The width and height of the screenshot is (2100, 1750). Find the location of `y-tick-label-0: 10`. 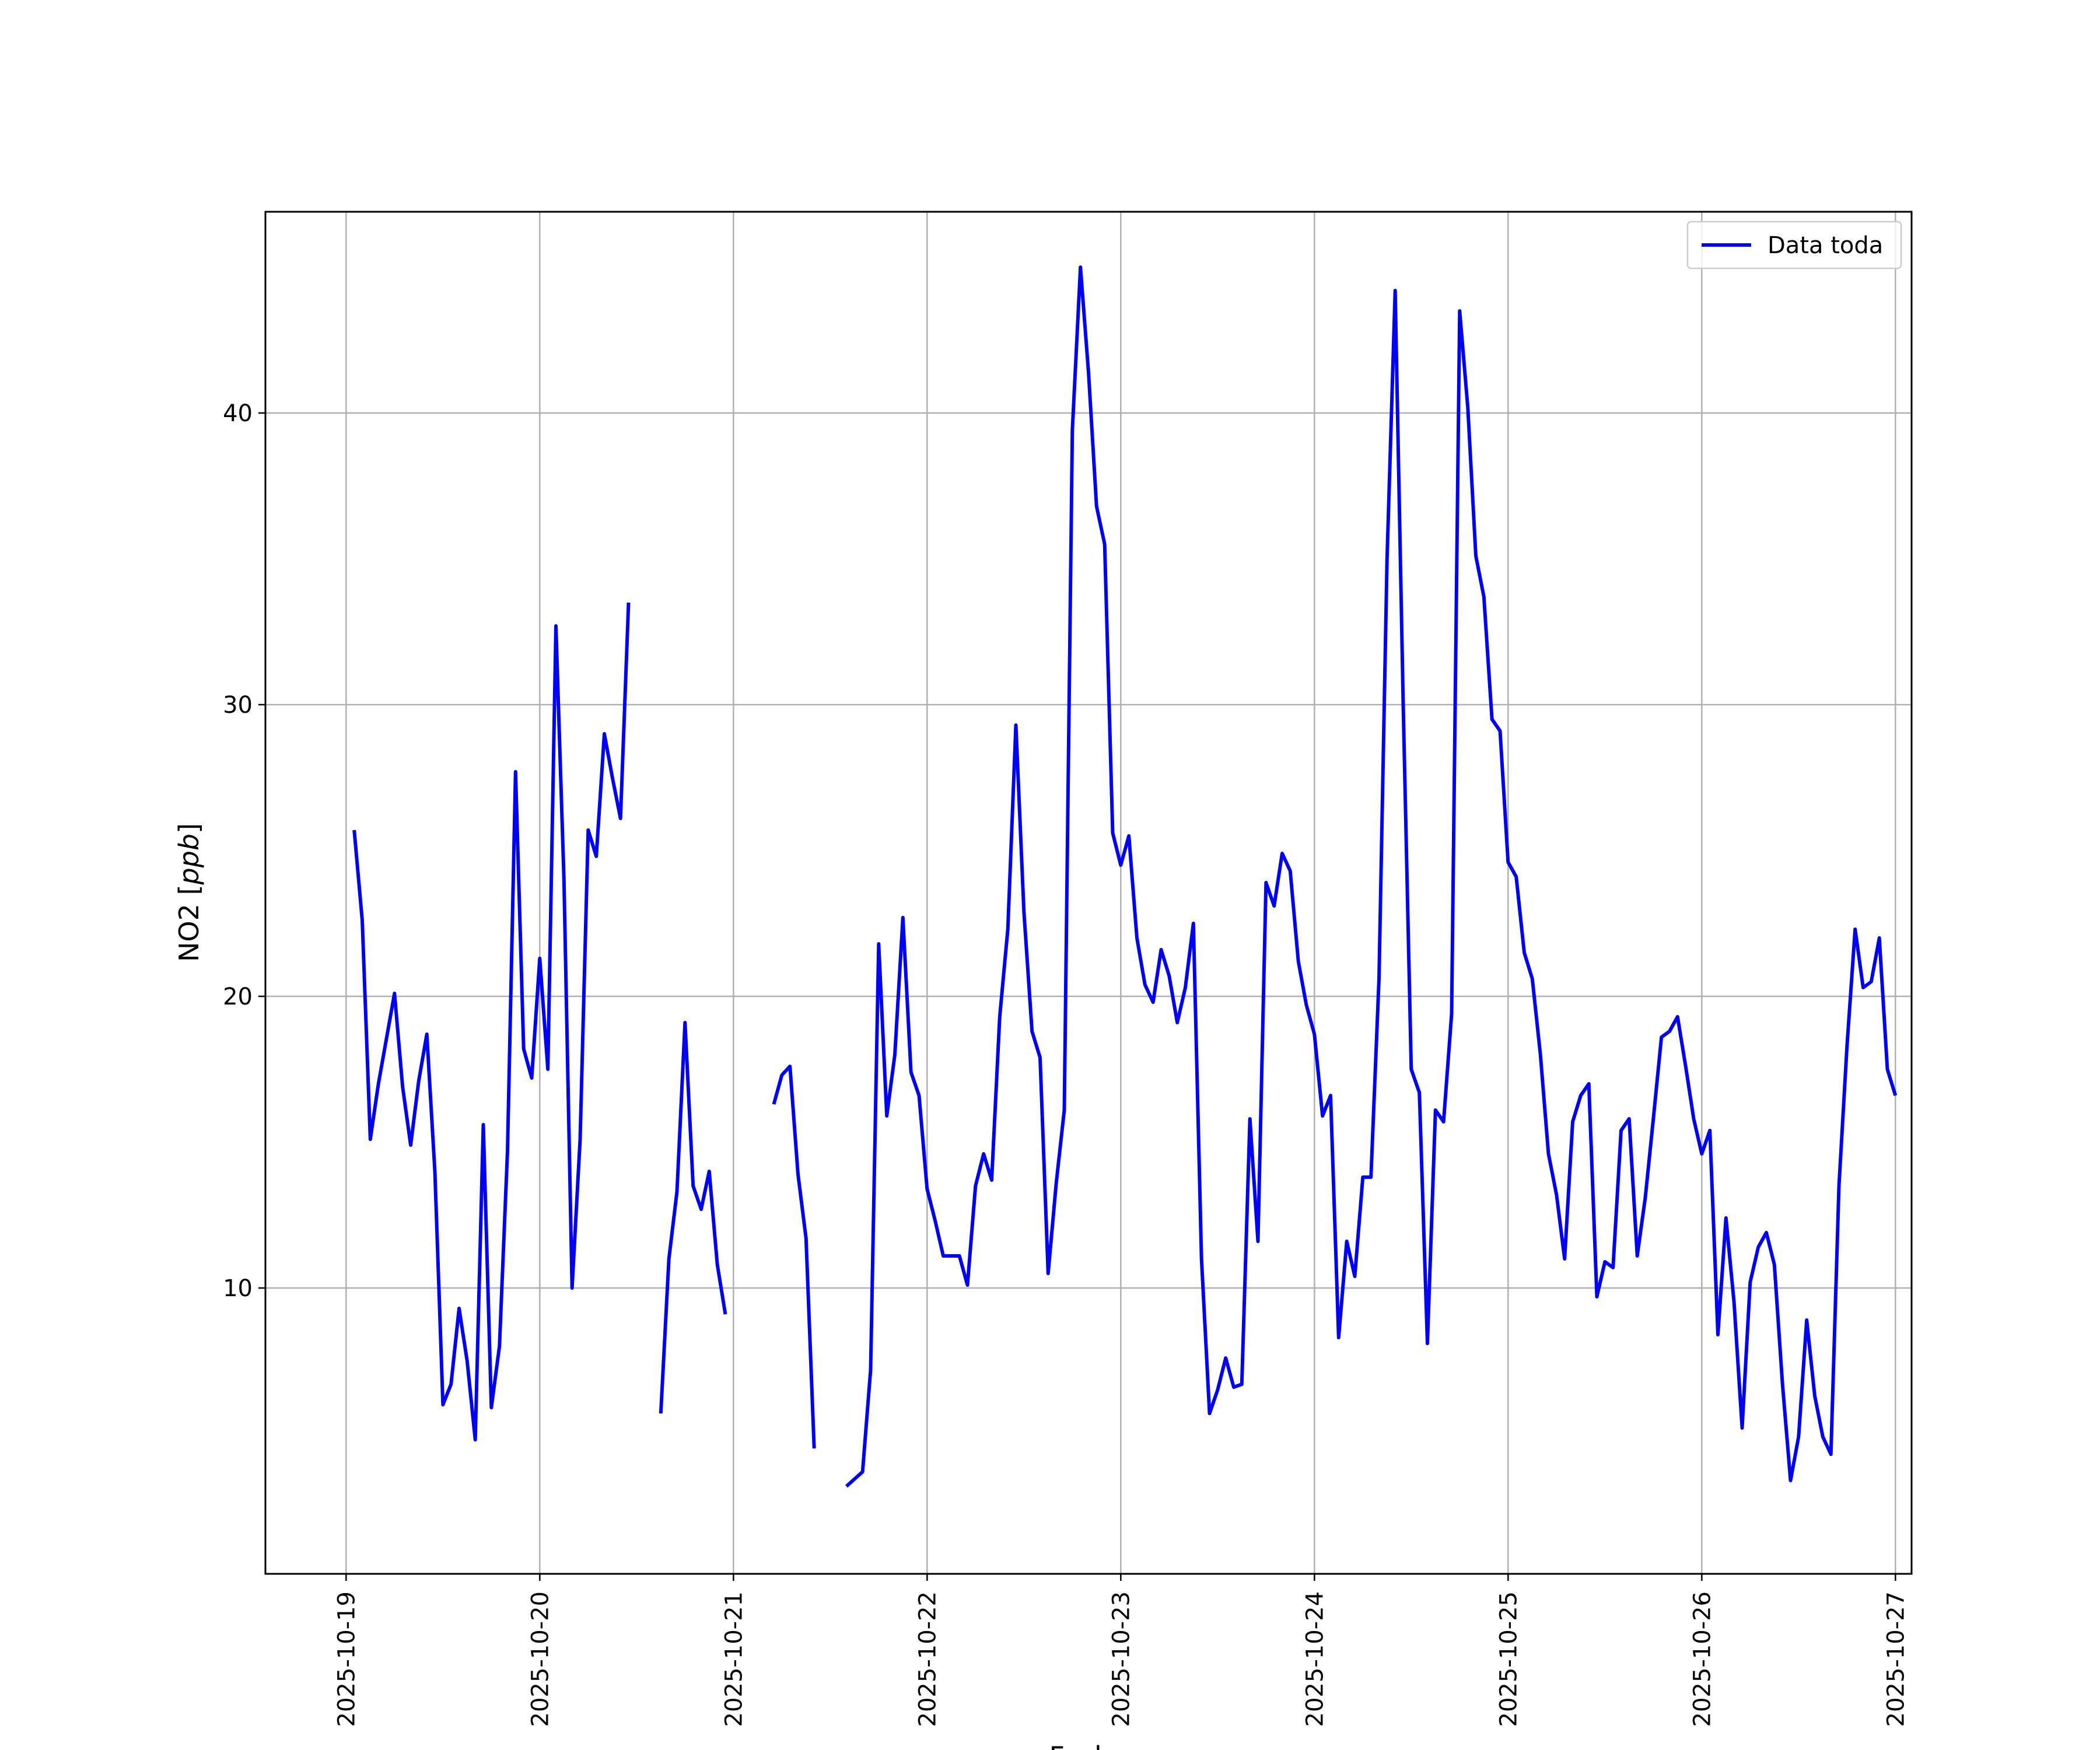

y-tick-label-0: 10 is located at coordinates (238, 1288).